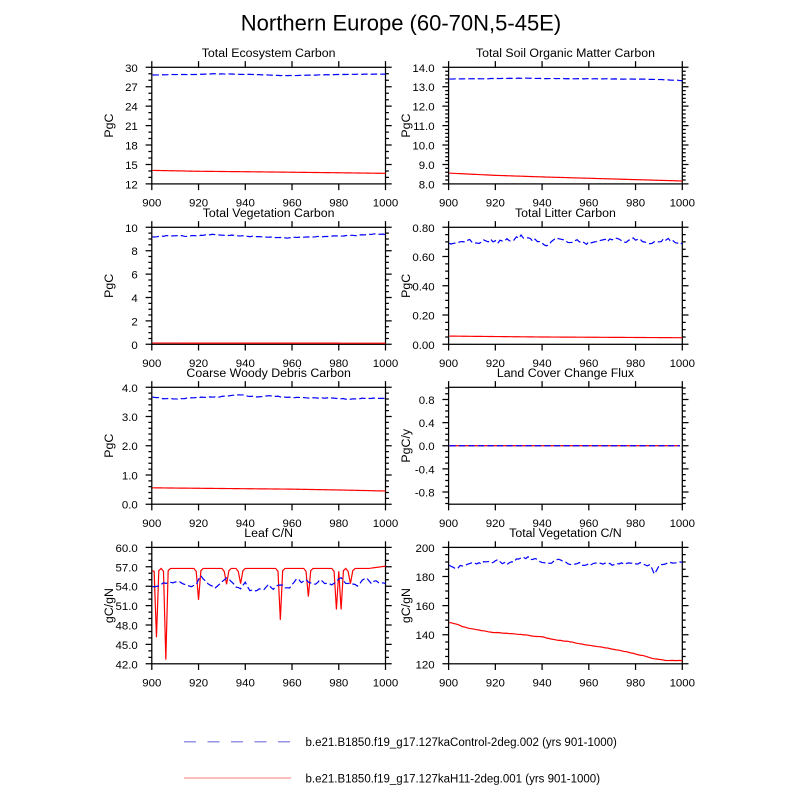  What do you see at coordinates (127, 549) in the screenshot?
I see `svg-text: 60.0` at bounding box center [127, 549].